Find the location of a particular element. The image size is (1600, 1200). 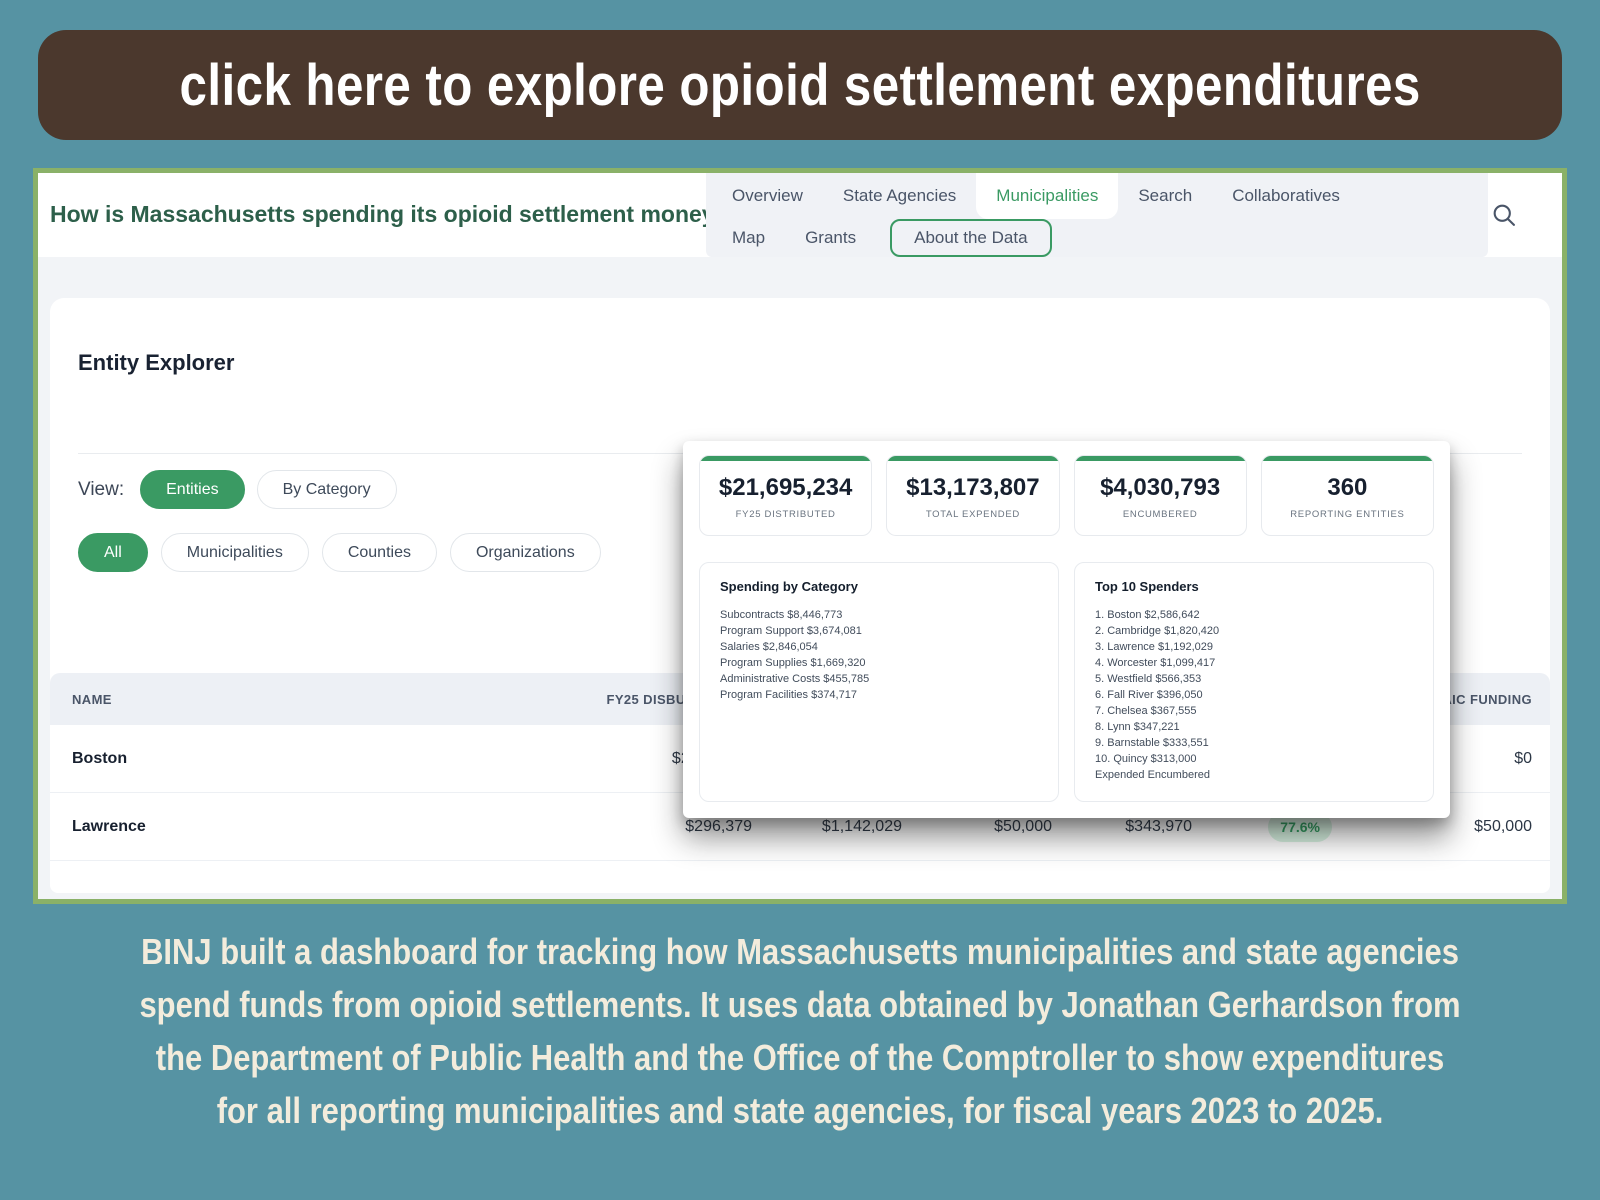

view-label: View: is located at coordinates (101, 489).